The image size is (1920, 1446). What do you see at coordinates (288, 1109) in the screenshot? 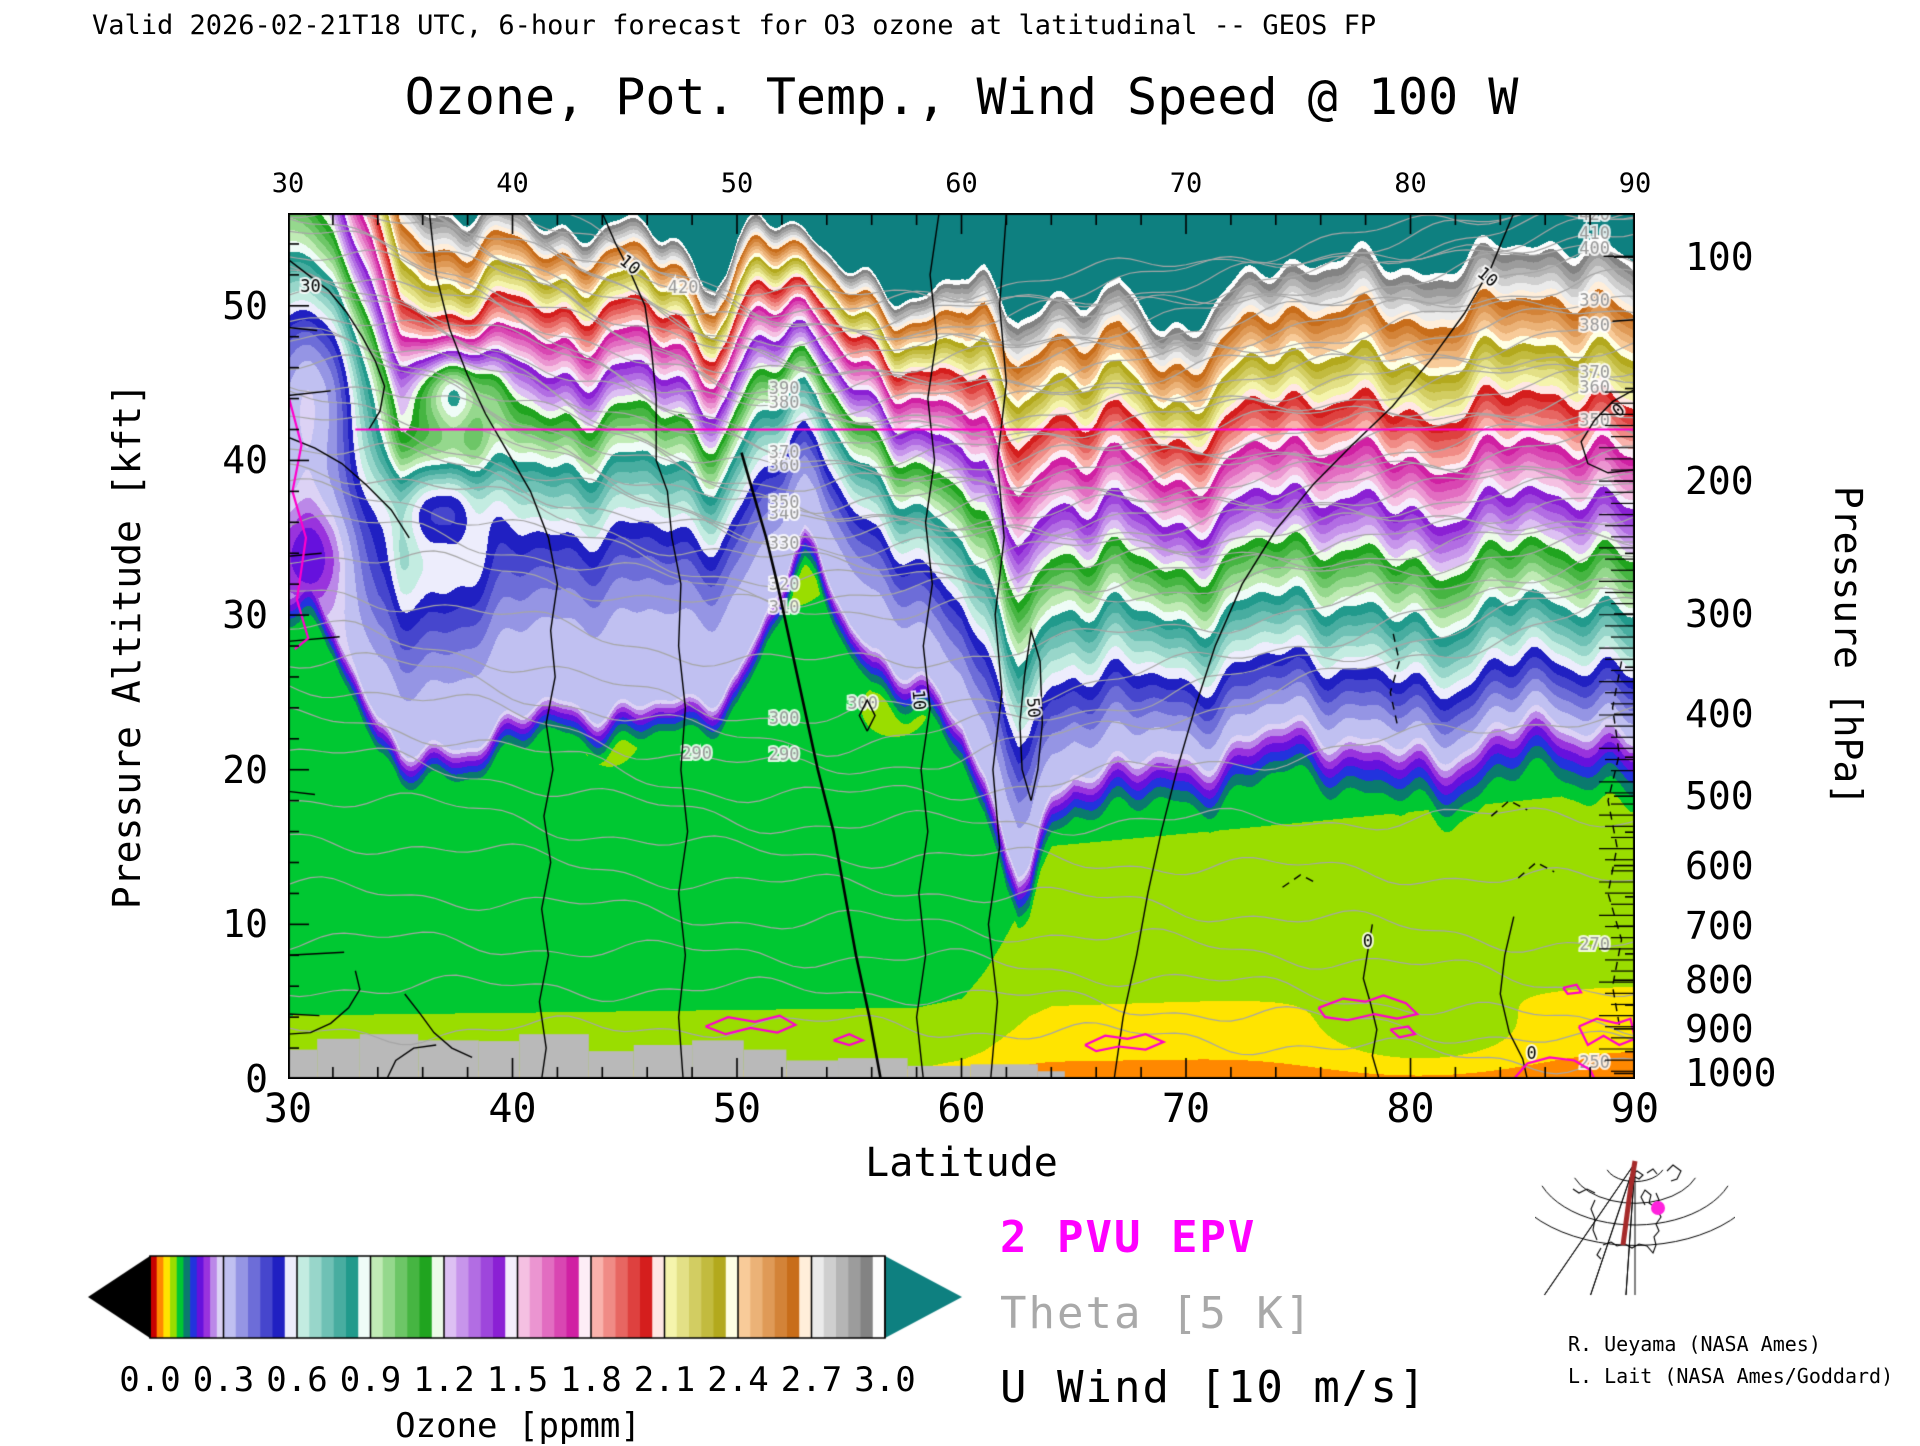
I see `x-tick-label-bottom: 30` at bounding box center [288, 1109].